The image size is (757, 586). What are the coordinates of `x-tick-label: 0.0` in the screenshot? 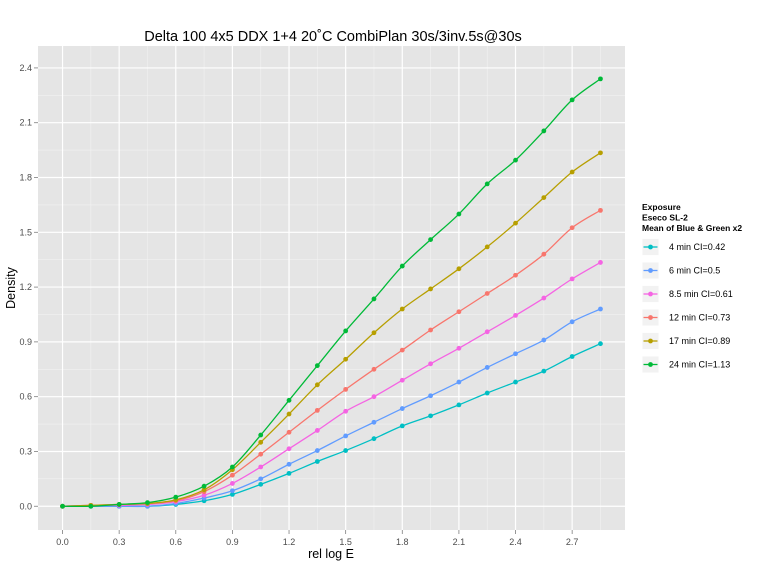 It's located at (62, 542).